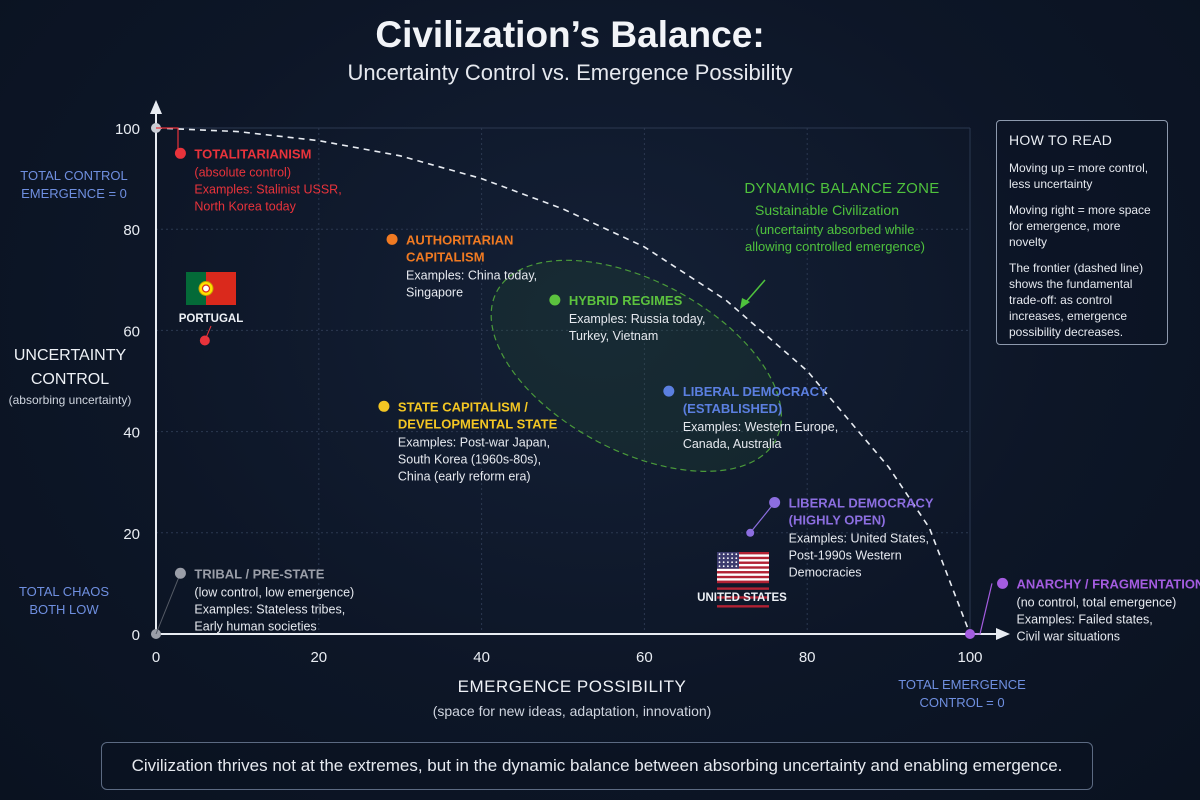  Describe the element at coordinates (474, 442) in the screenshot. I see `point-detail: Examples: Post-war Japan,` at that location.